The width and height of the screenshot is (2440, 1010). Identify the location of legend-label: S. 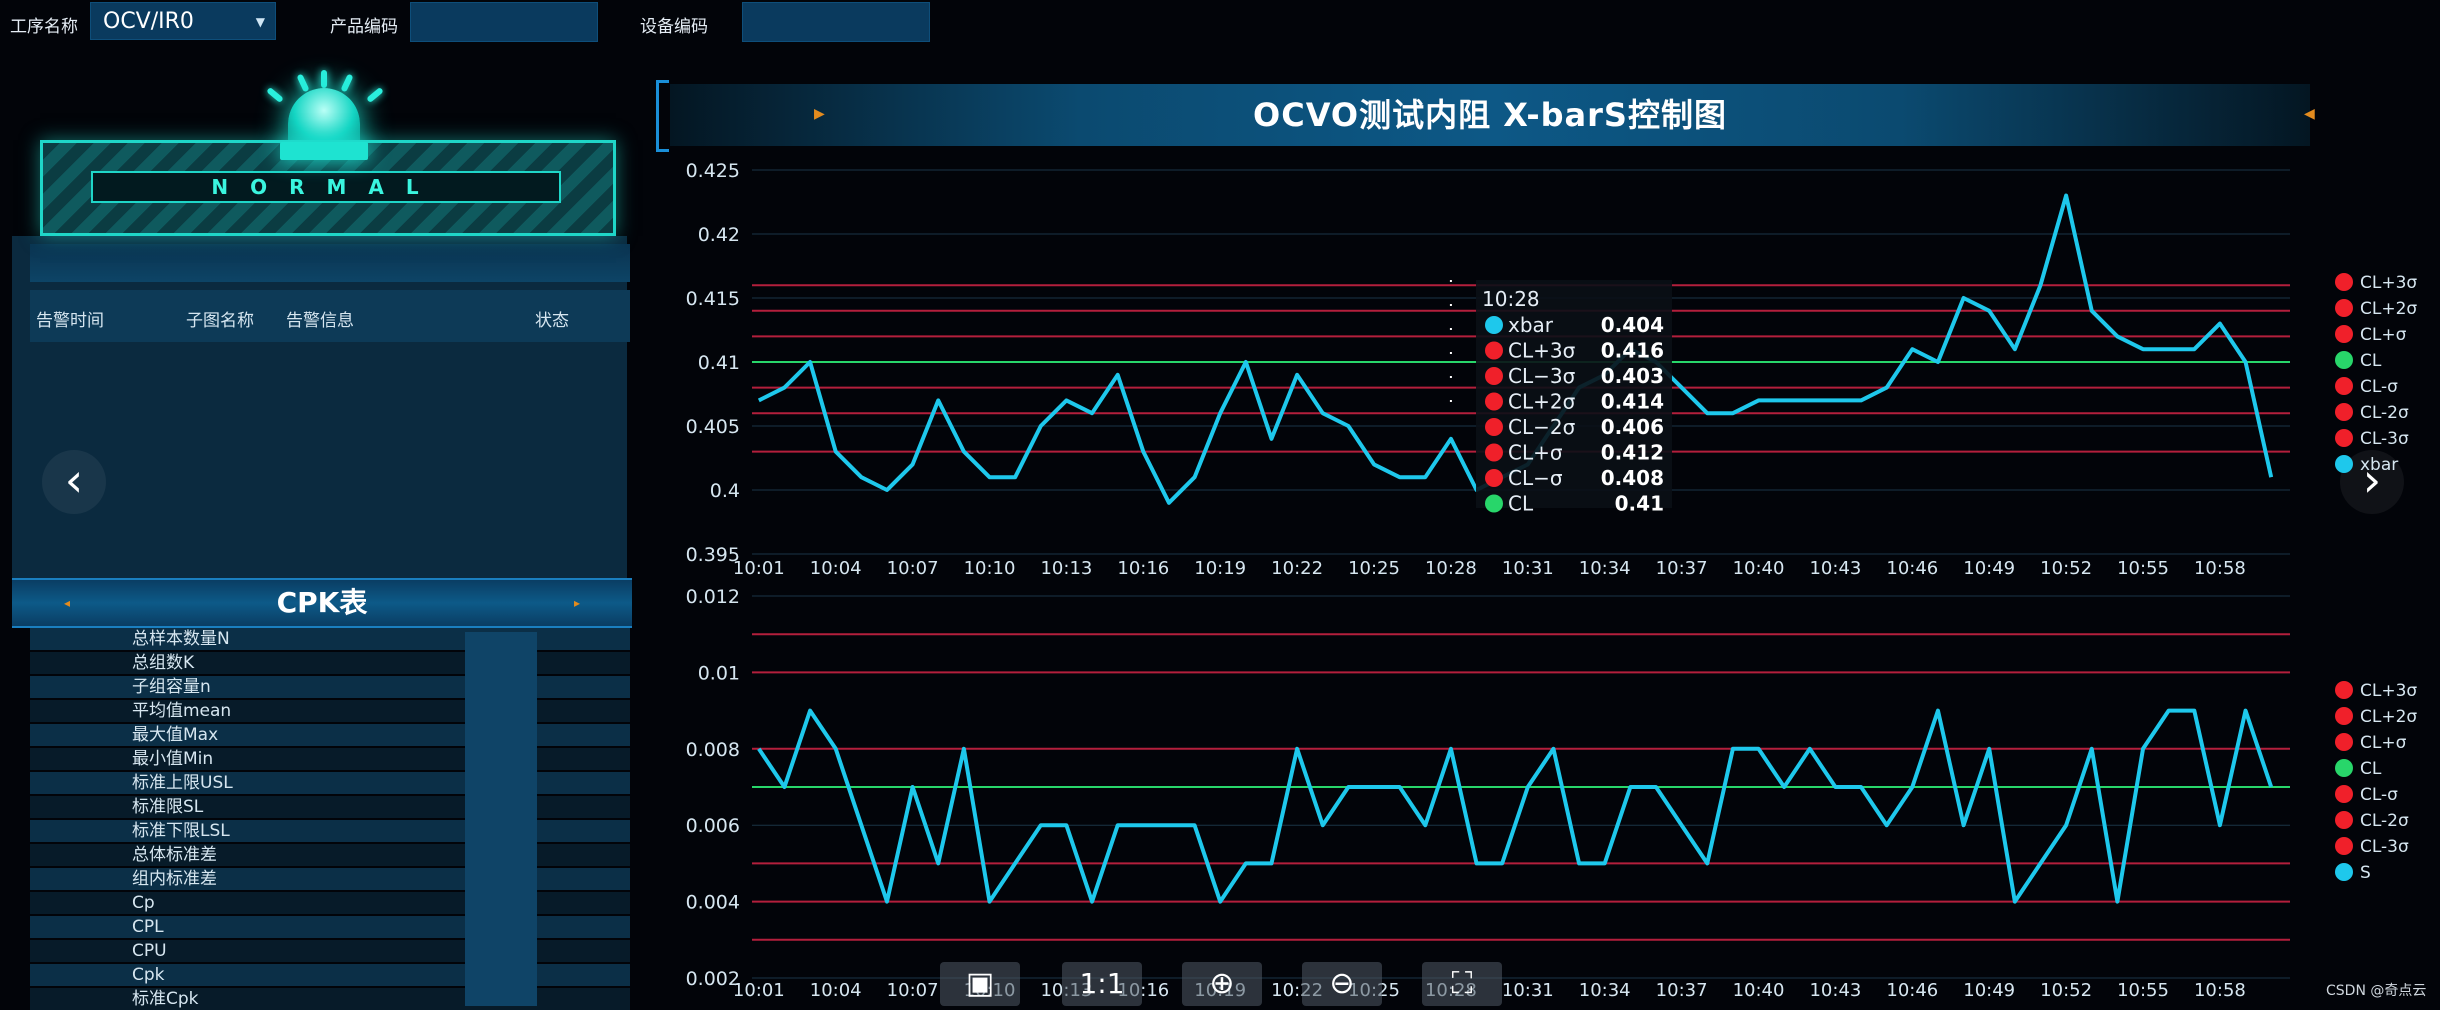
(2365, 873).